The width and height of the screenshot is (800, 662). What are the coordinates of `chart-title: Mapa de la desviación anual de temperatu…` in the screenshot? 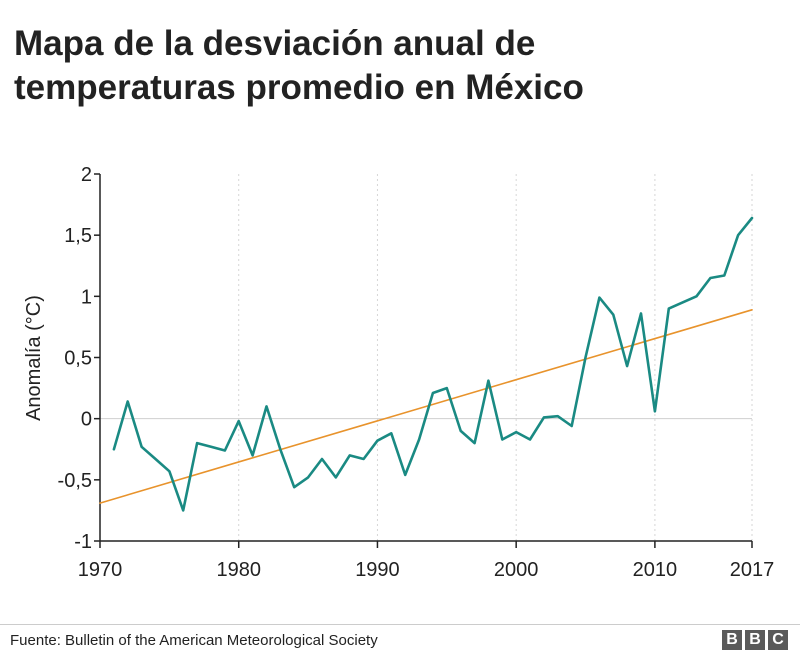 It's located at (394, 66).